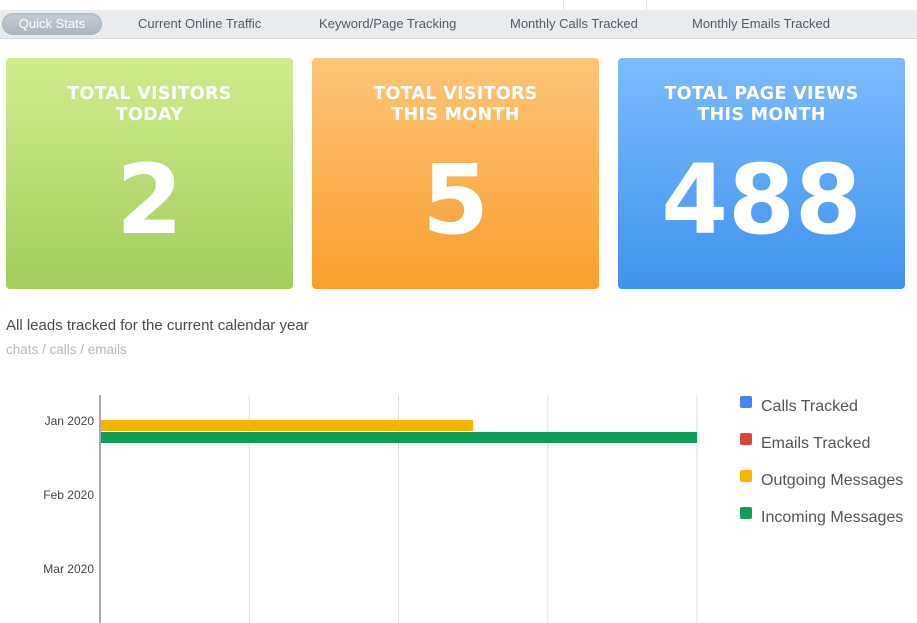 The height and width of the screenshot is (623, 917). What do you see at coordinates (66, 349) in the screenshot?
I see `leads-section-subtitle: chats / calls / emails` at bounding box center [66, 349].